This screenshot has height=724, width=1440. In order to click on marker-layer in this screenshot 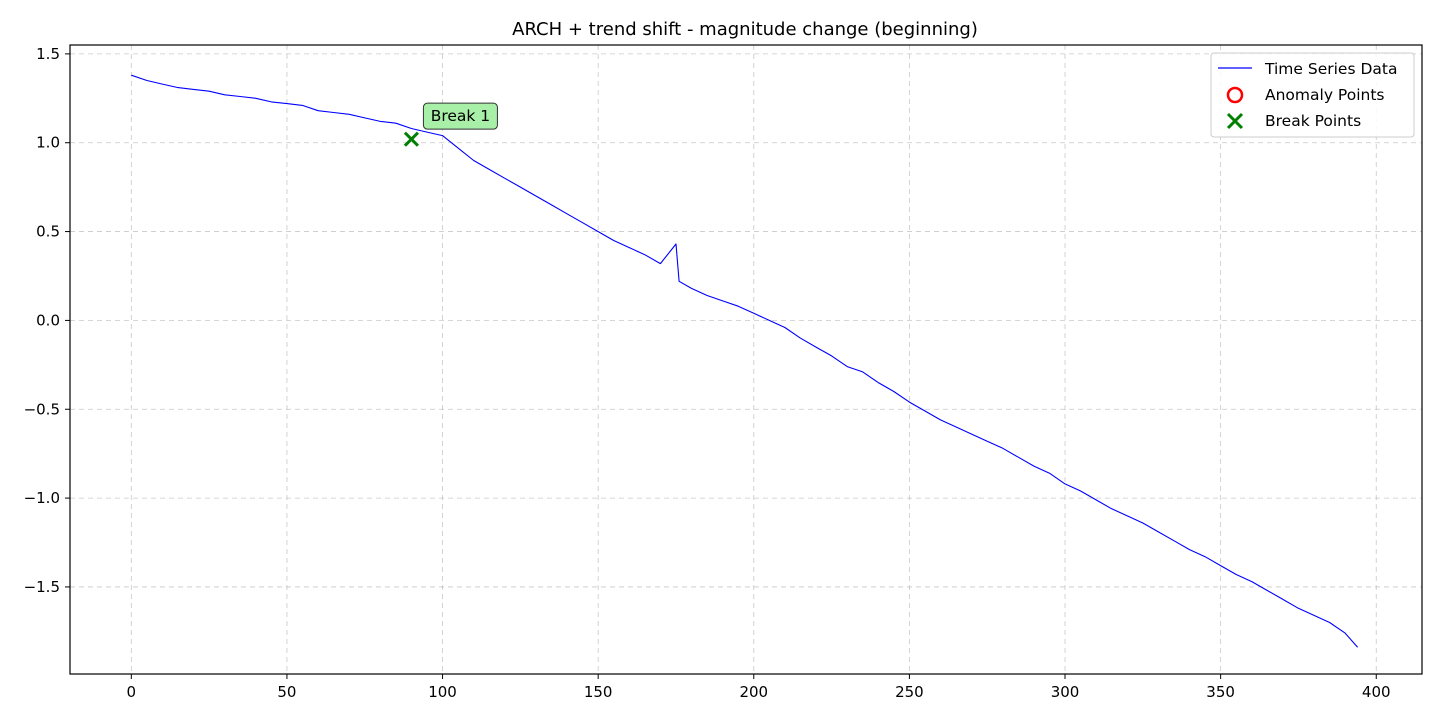, I will do `click(411, 139)`.